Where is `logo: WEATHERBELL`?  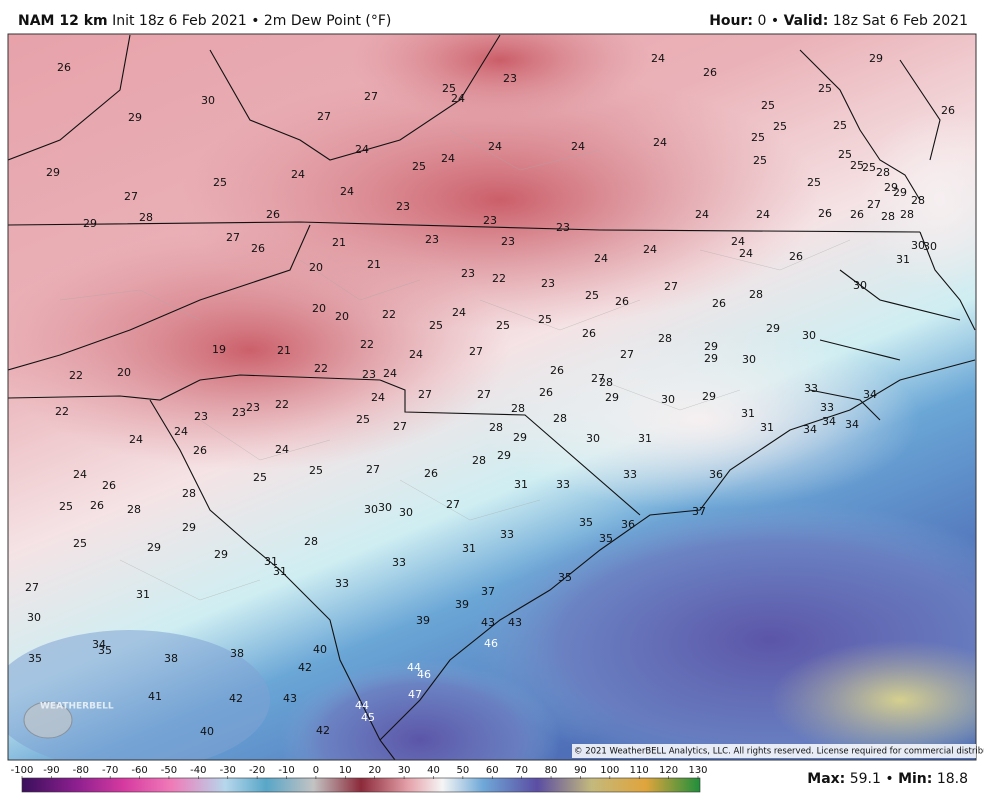
logo: WEATHERBELL is located at coordinates (68, 720).